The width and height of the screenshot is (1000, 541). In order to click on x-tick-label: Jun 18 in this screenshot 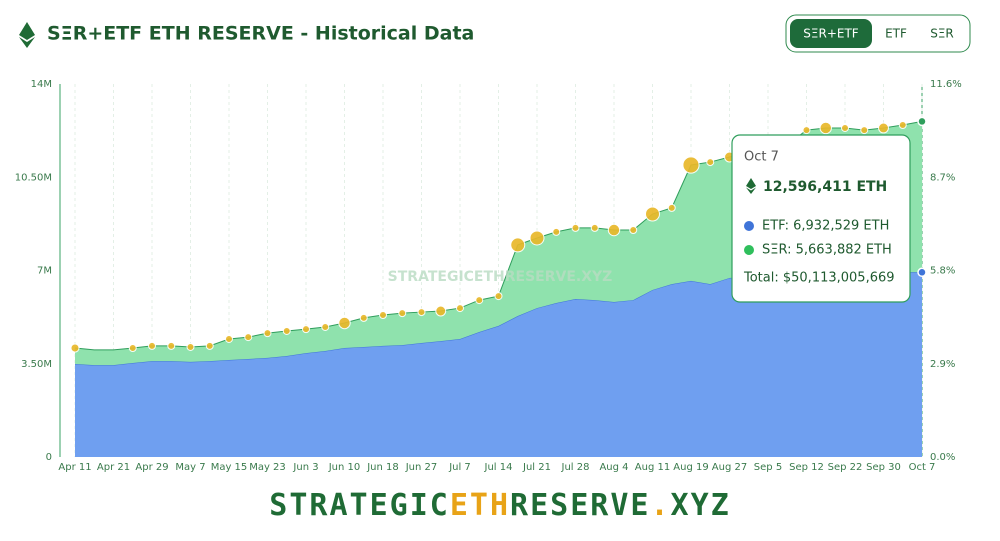, I will do `click(382, 467)`.